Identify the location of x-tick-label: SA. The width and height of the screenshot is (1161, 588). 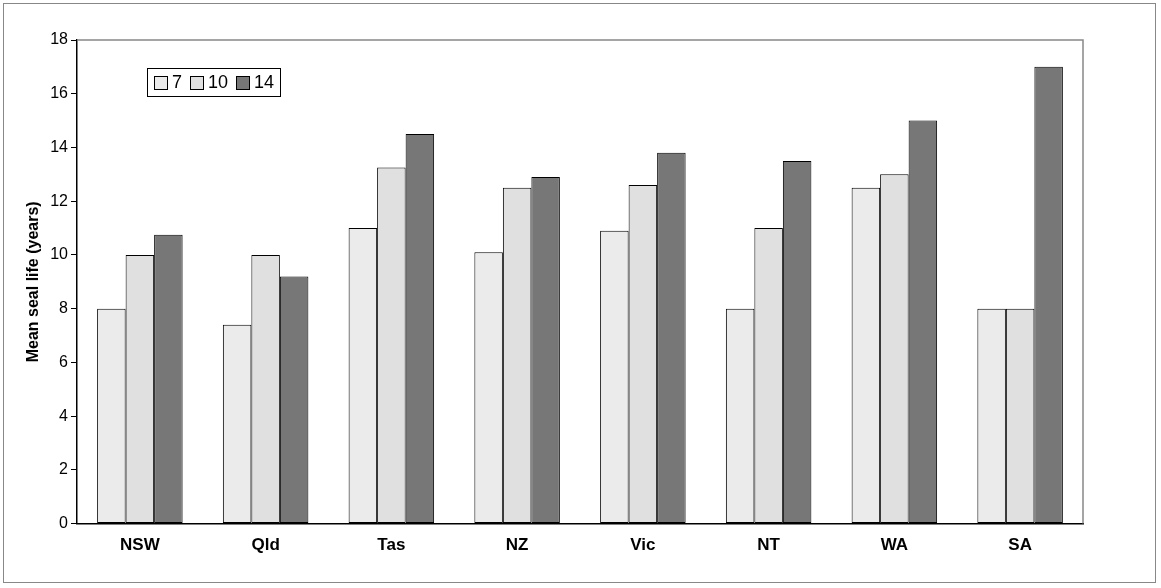
(1020, 545).